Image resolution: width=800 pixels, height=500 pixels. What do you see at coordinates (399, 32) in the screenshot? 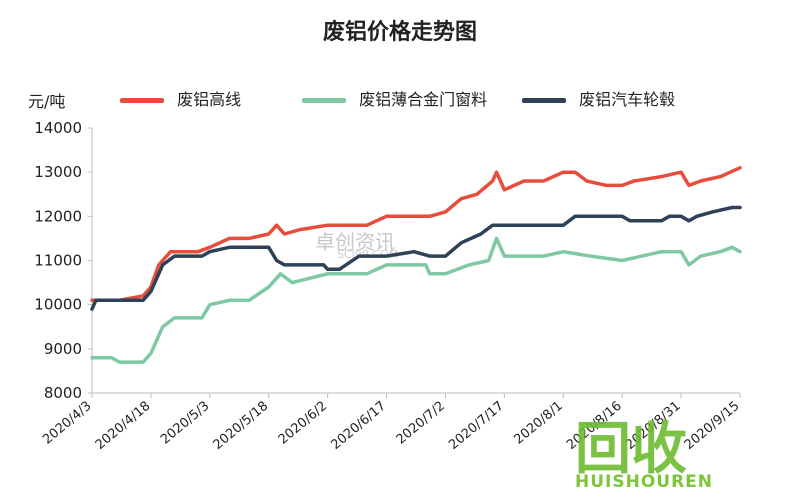
I see `chart-title: 废铝价格走势图` at bounding box center [399, 32].